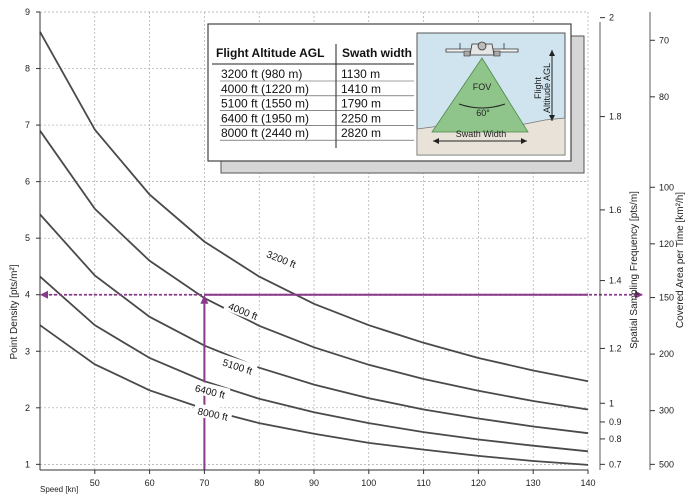 This screenshot has height=498, width=690. I want to click on curve-label-group: 5100 ft, so click(237, 365).